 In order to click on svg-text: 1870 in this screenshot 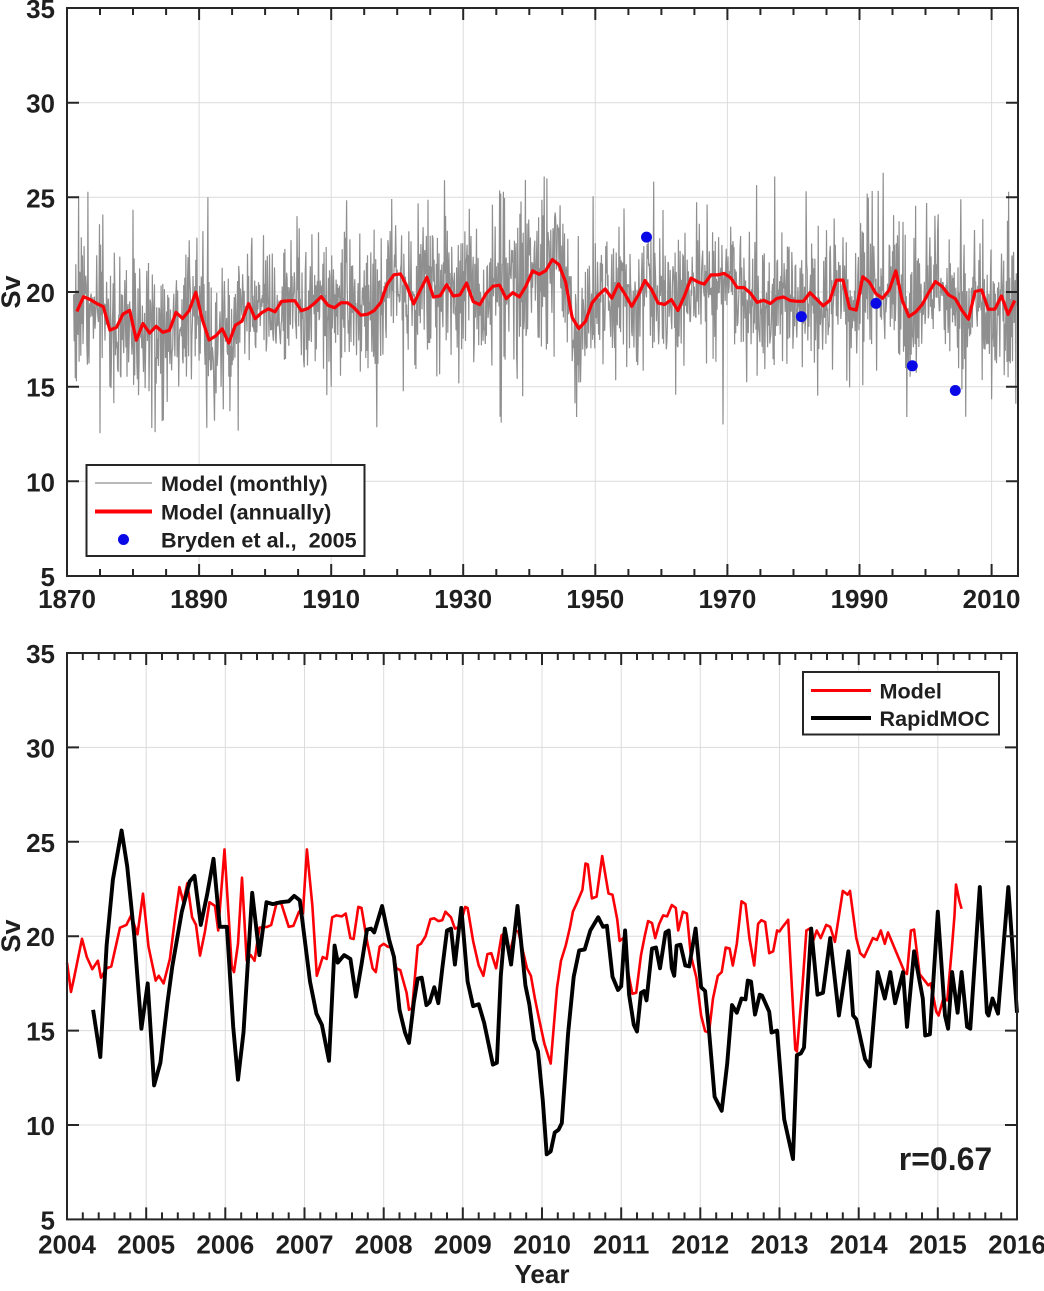, I will do `click(67, 599)`.